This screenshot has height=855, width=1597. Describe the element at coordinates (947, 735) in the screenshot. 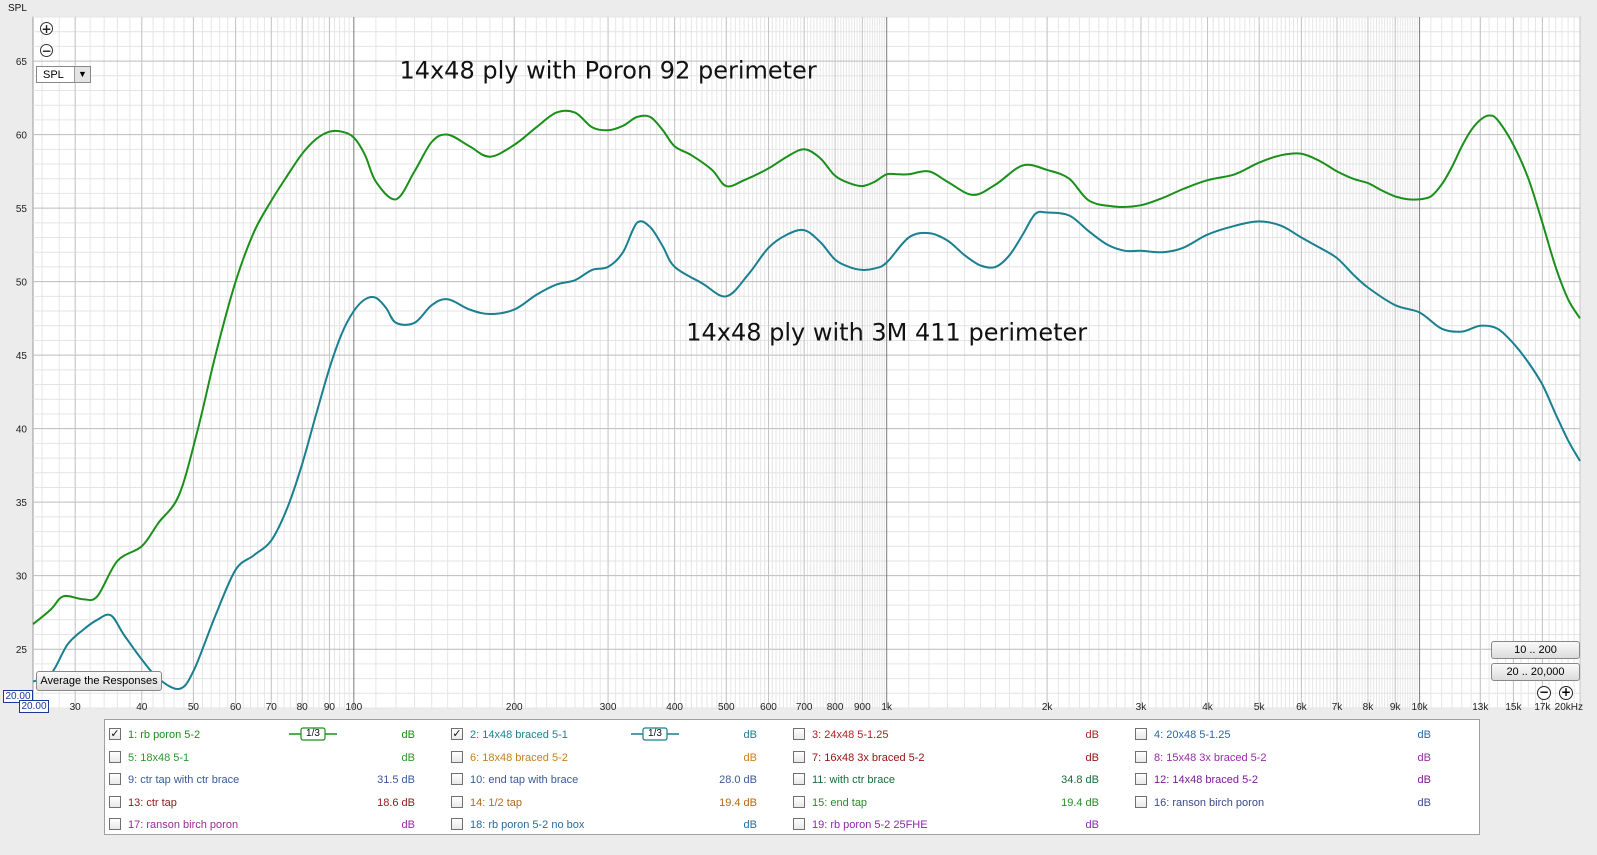

I see `legend-item: 3: 24x48 5-1.25 dB` at that location.